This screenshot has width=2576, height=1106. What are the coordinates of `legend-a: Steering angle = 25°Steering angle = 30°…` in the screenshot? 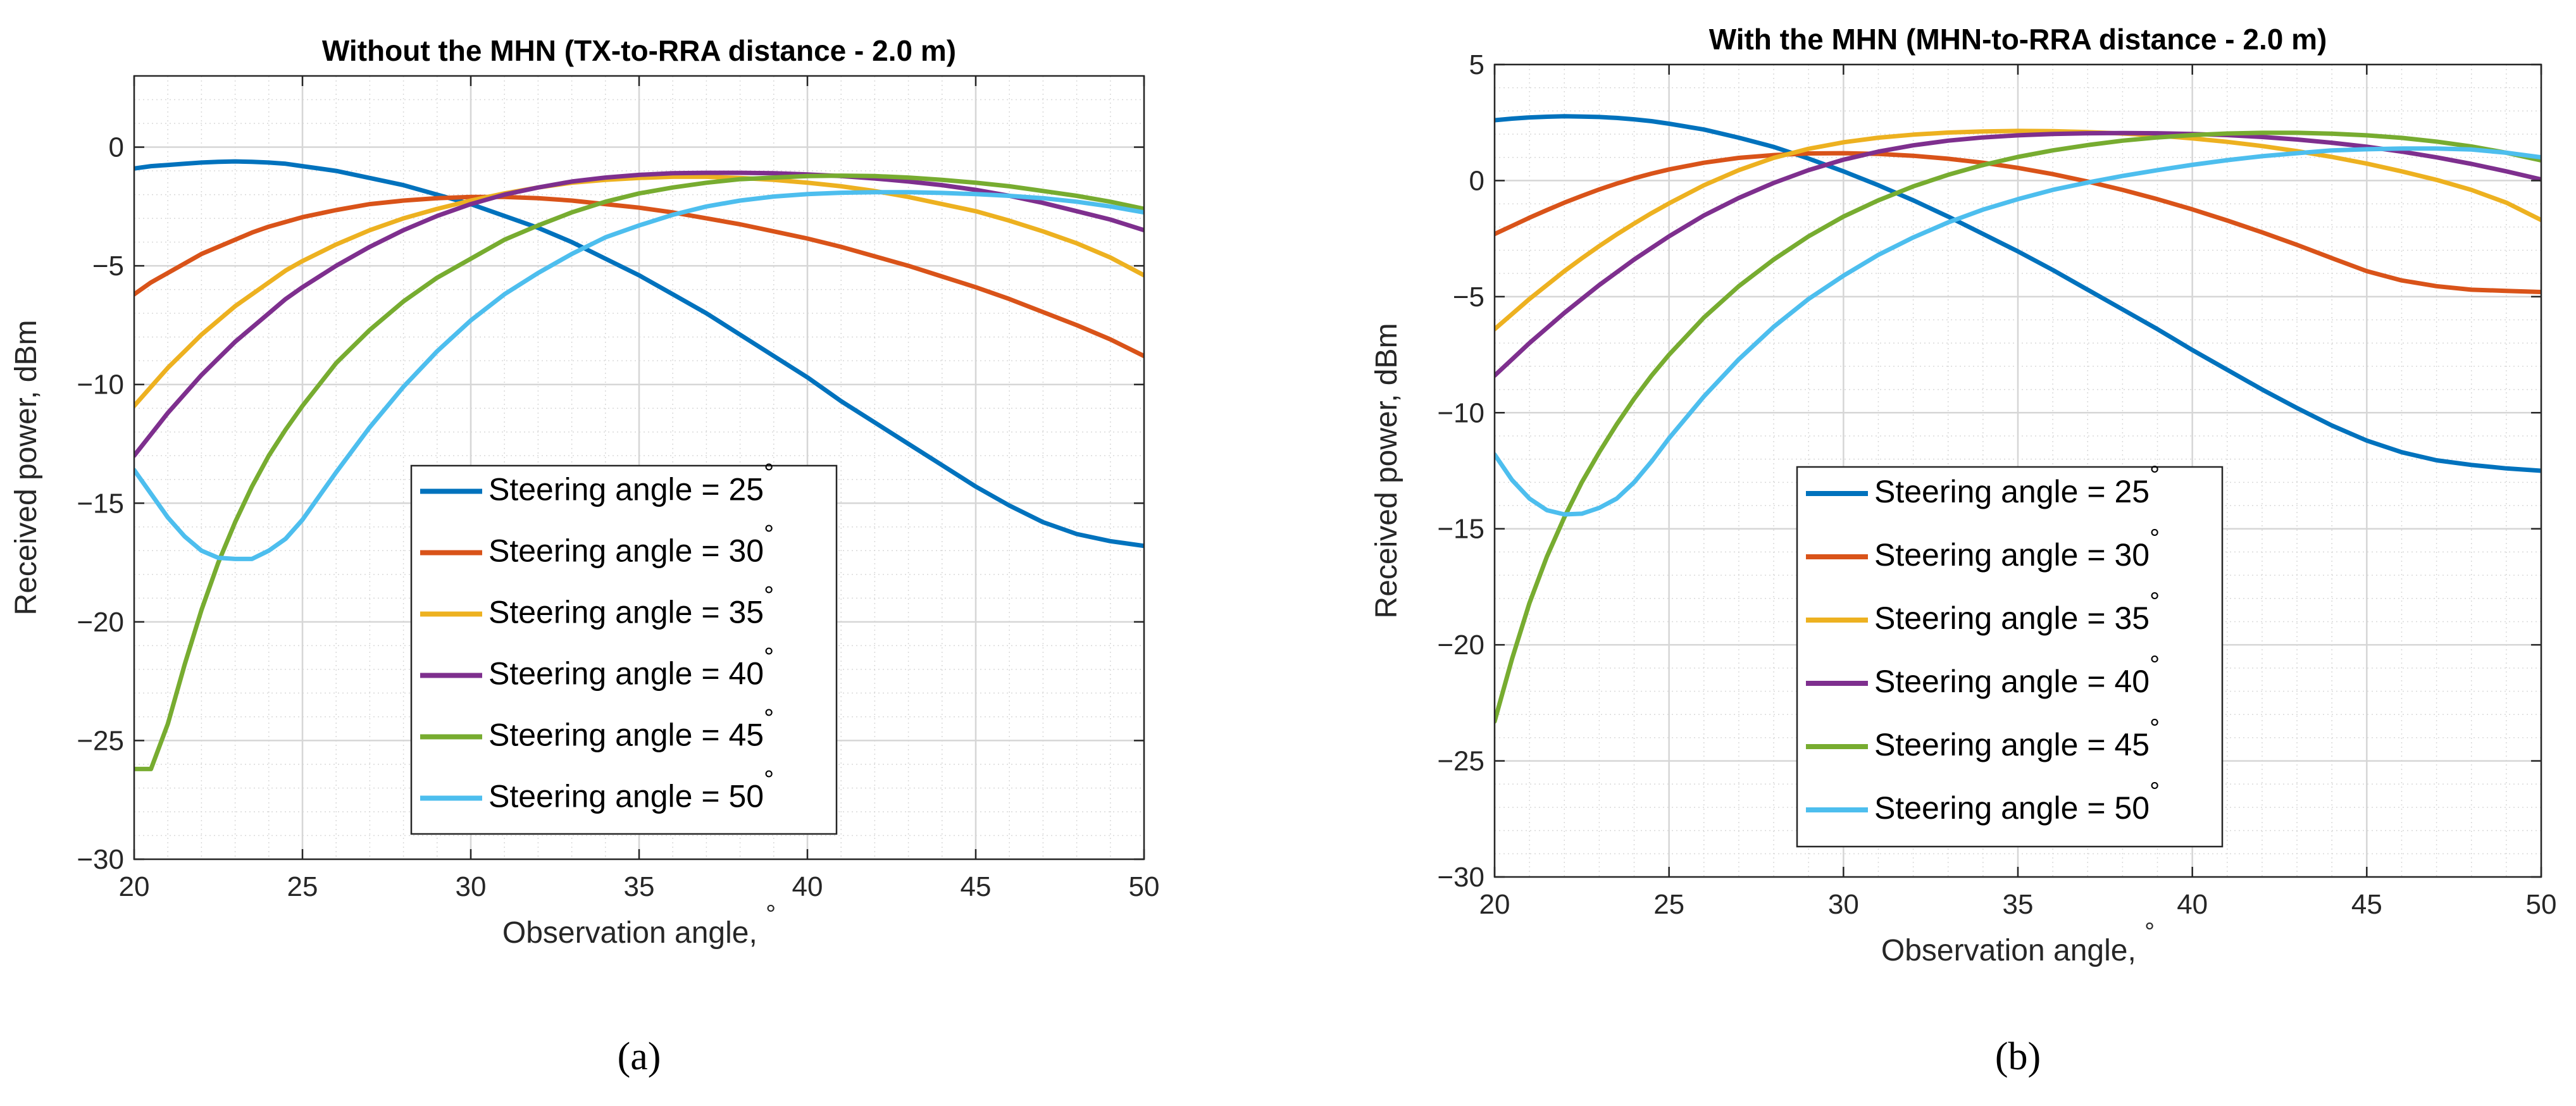 It's located at (624, 647).